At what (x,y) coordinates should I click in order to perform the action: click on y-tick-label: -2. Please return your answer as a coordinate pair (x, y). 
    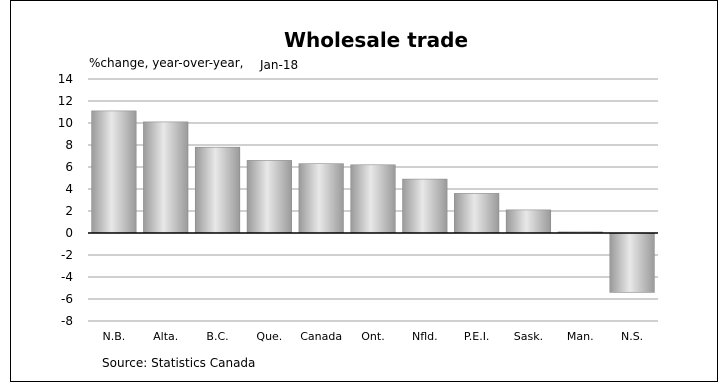
    Looking at the image, I should click on (67, 255).